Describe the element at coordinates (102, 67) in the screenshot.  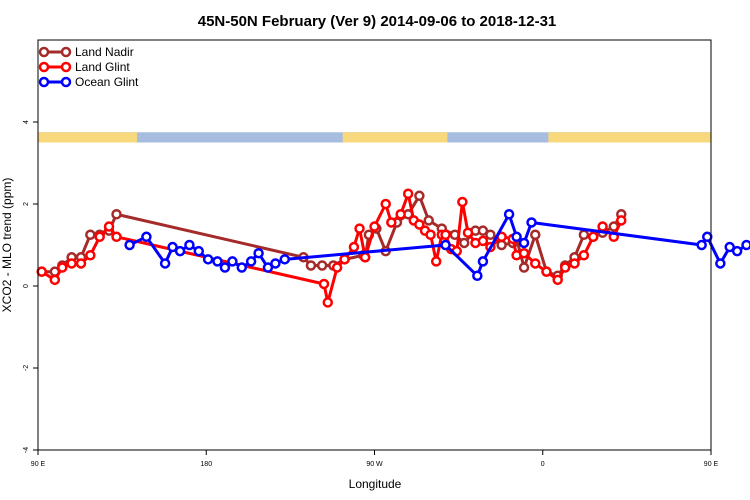
I see `legend-label: Land Glint` at that location.